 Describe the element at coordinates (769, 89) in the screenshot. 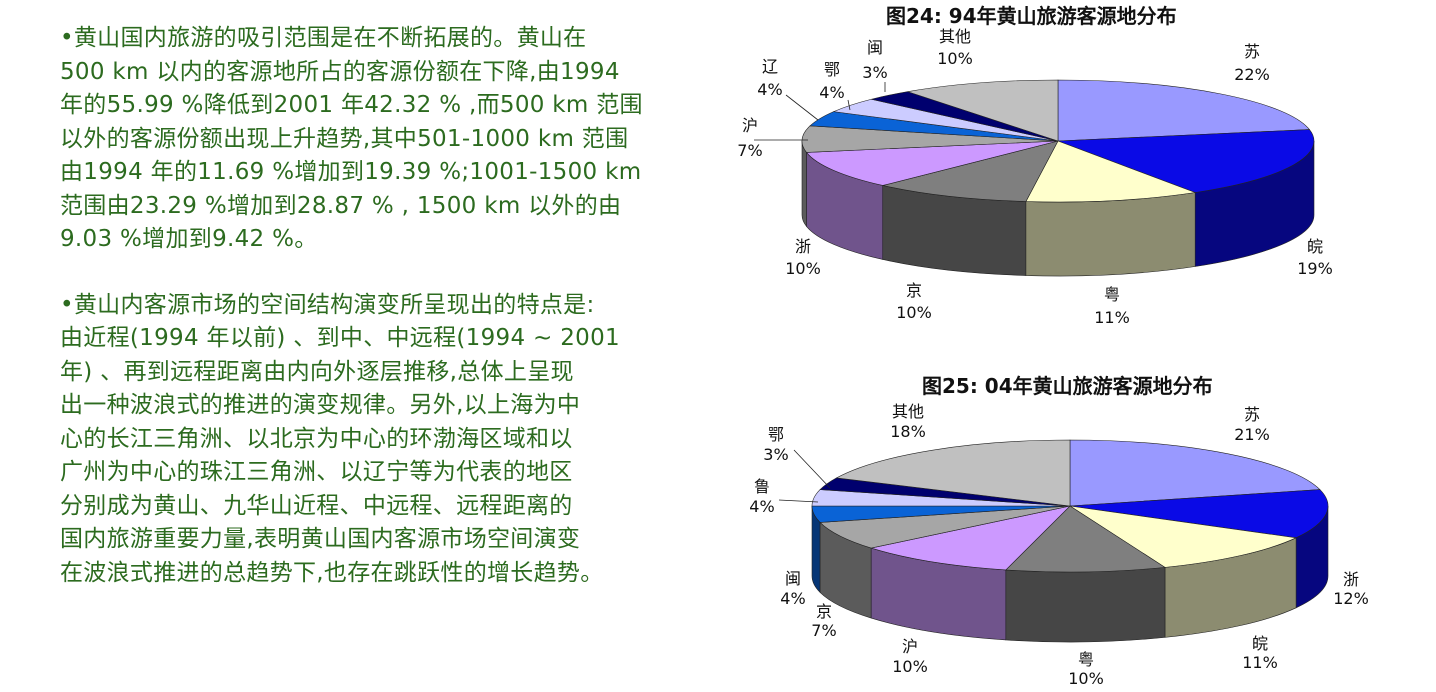

I see `slice-percent-辽: 4%` at that location.